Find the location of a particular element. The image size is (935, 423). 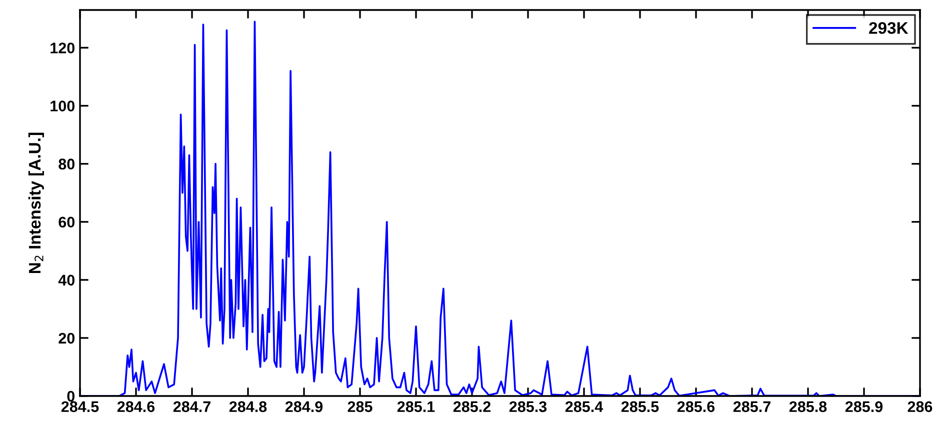

x-tick-label: 285.5 is located at coordinates (640, 406).